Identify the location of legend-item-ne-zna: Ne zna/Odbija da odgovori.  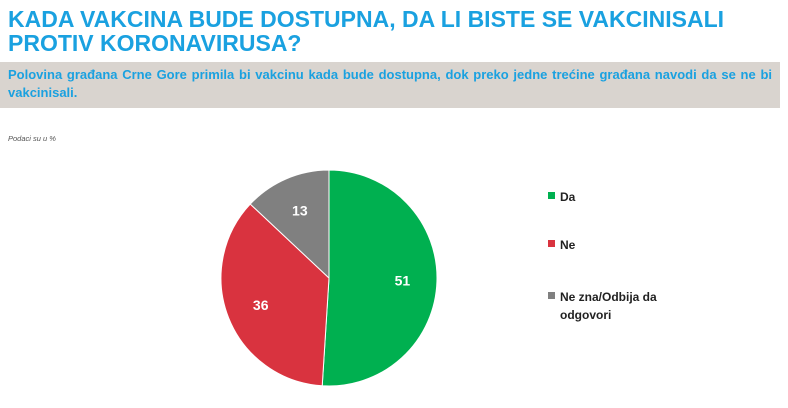
(619, 306).